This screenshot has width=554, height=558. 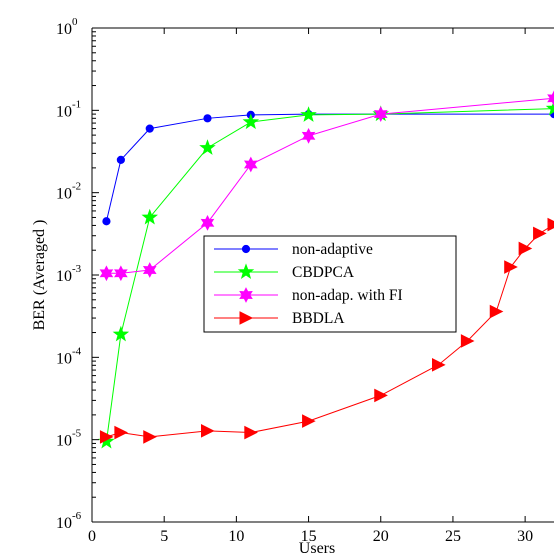 What do you see at coordinates (330, 284) in the screenshot?
I see `legend: non-adaptive CBDPCA non-adap. with FI BBDLA` at bounding box center [330, 284].